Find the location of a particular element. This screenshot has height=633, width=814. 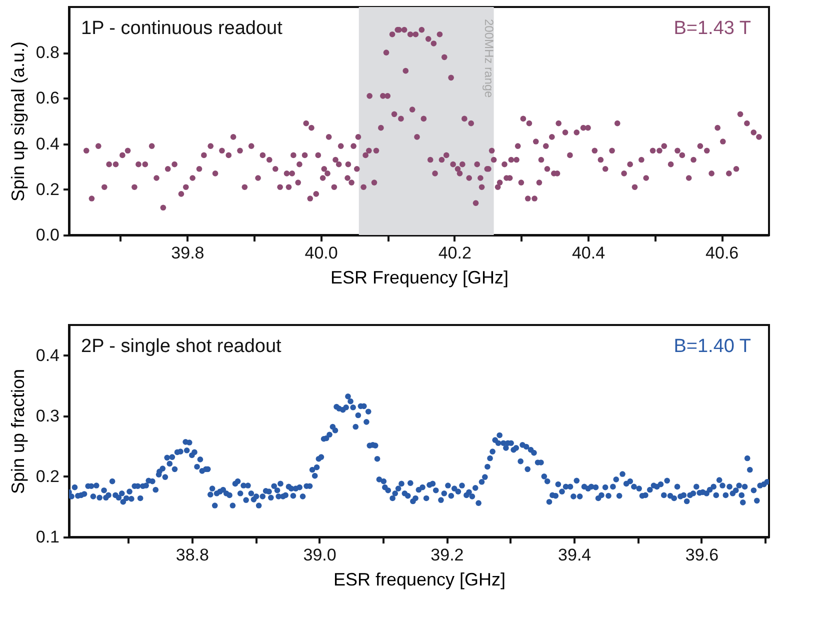

y-tick-label: 0.1 is located at coordinates (48, 537).